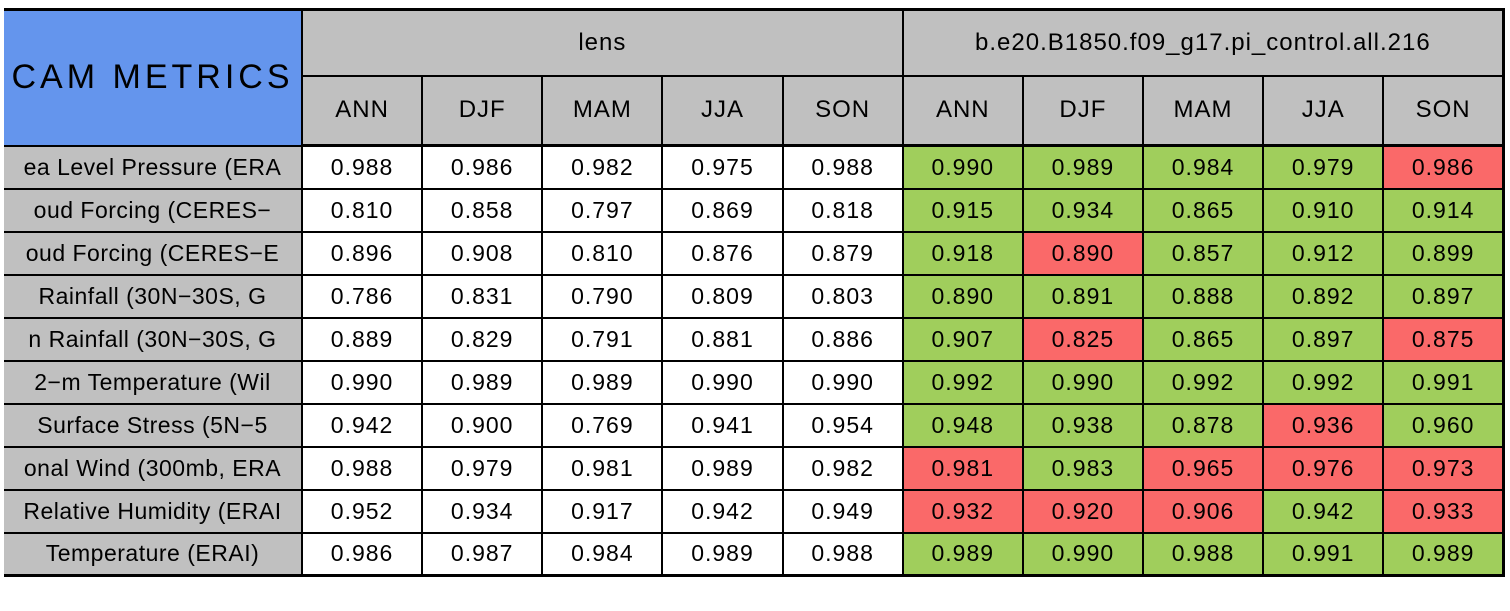 Image resolution: width=1510 pixels, height=611 pixels. I want to click on metric-row-label: onal Wind (300mb, ERA, so click(153, 468).